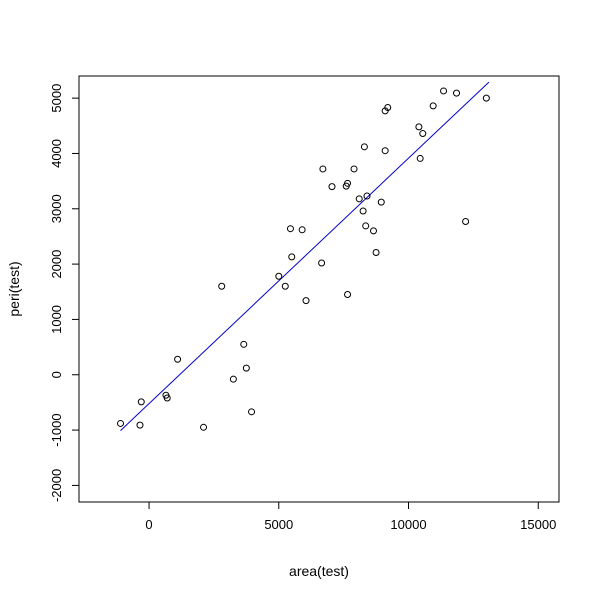 The width and height of the screenshot is (600, 600). Describe the element at coordinates (278, 524) in the screenshot. I see `x-tick-label: 5000` at that location.